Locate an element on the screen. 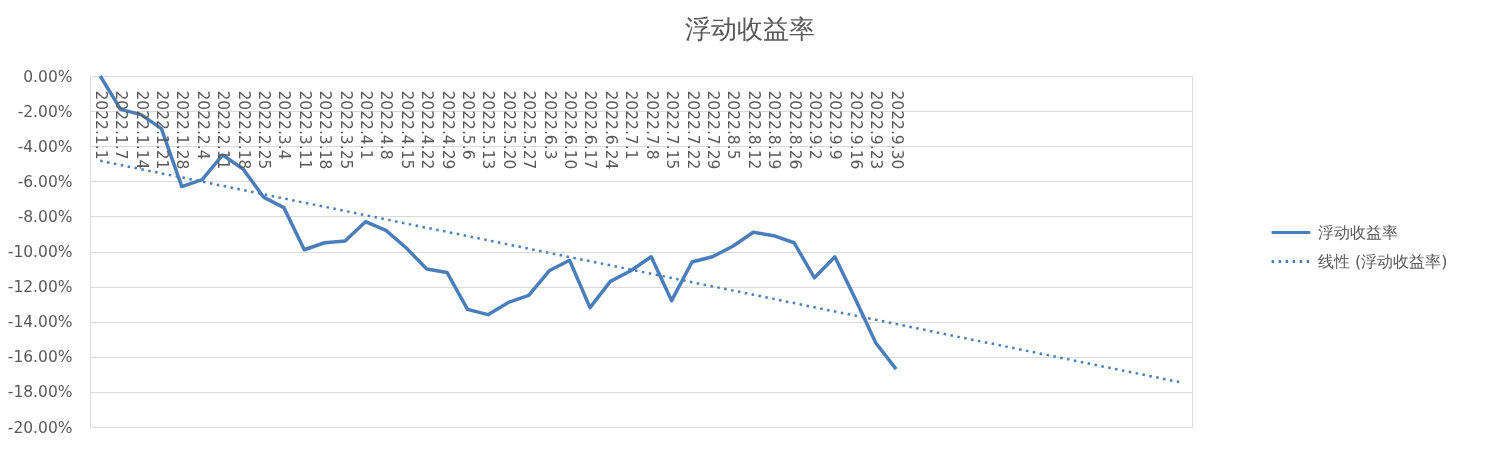  y-tick-label: -16.00% is located at coordinates (40, 357).